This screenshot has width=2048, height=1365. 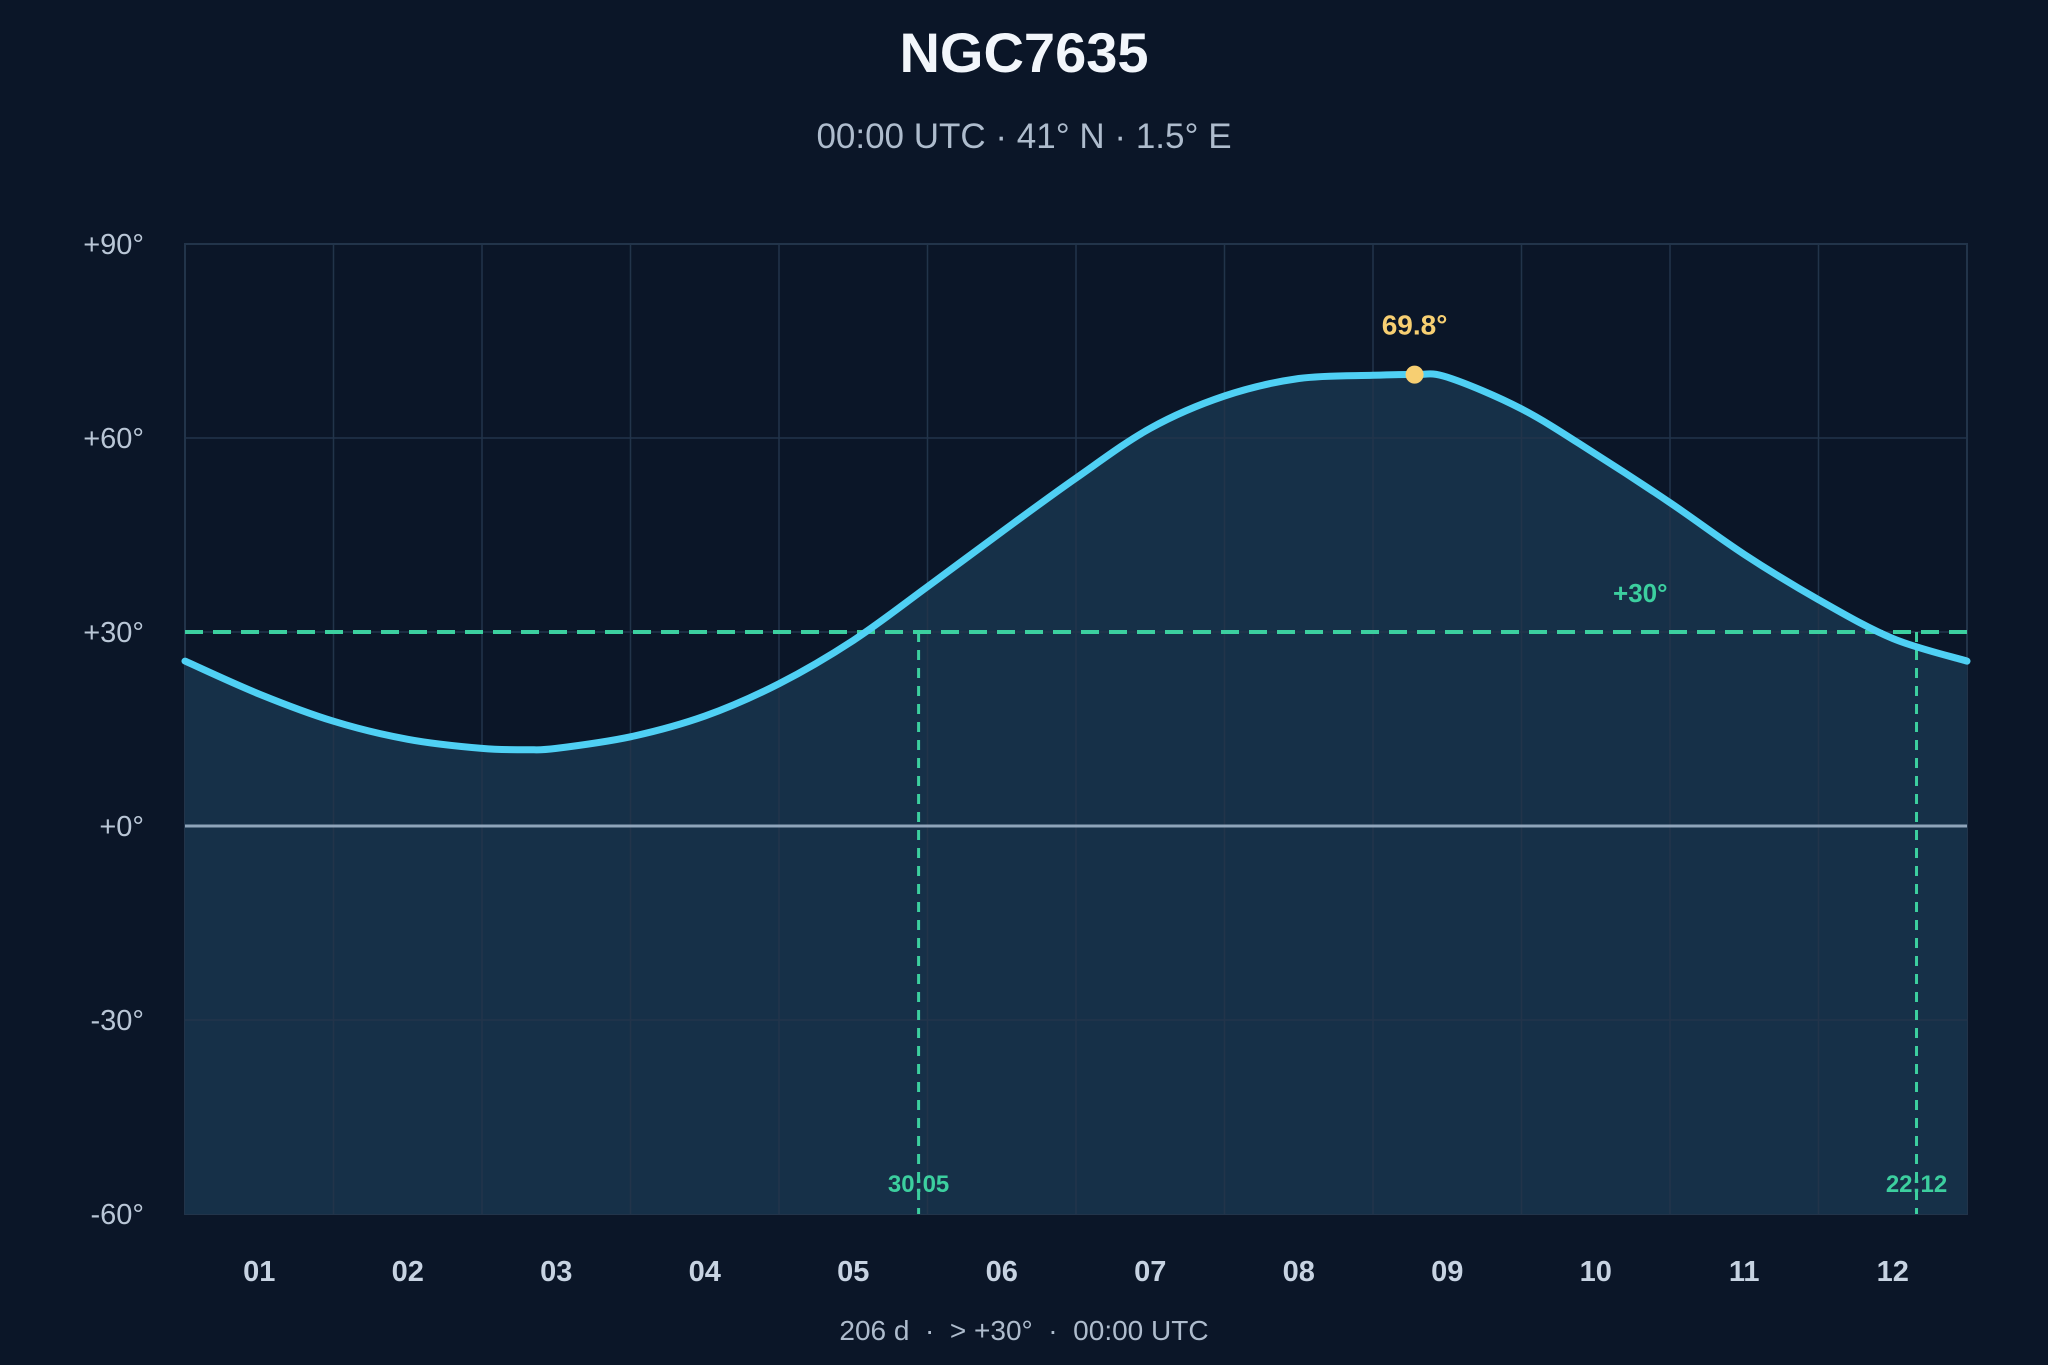 I want to click on y-tick-label: +0°, so click(x=121, y=827).